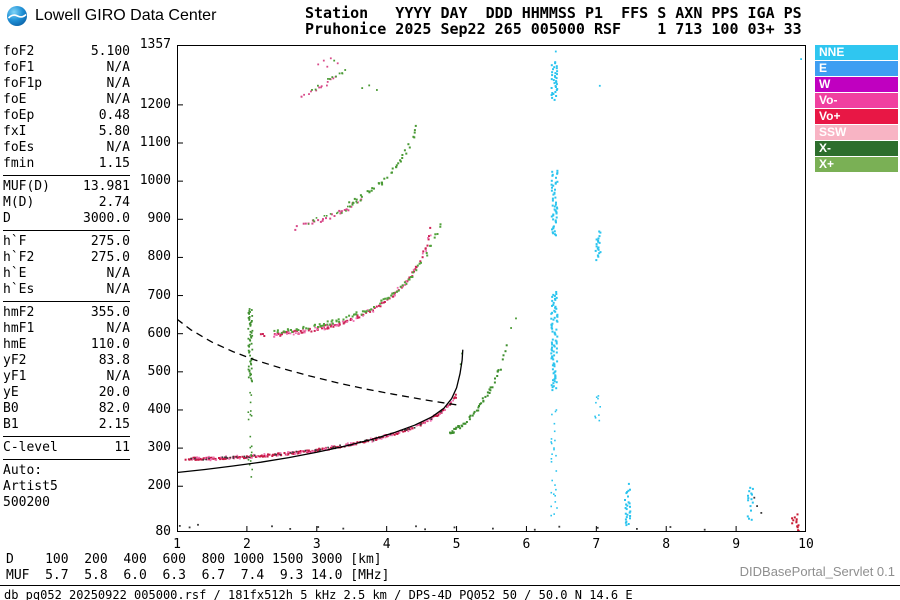  What do you see at coordinates (450, 585) in the screenshot?
I see `bottom-divider` at bounding box center [450, 585].